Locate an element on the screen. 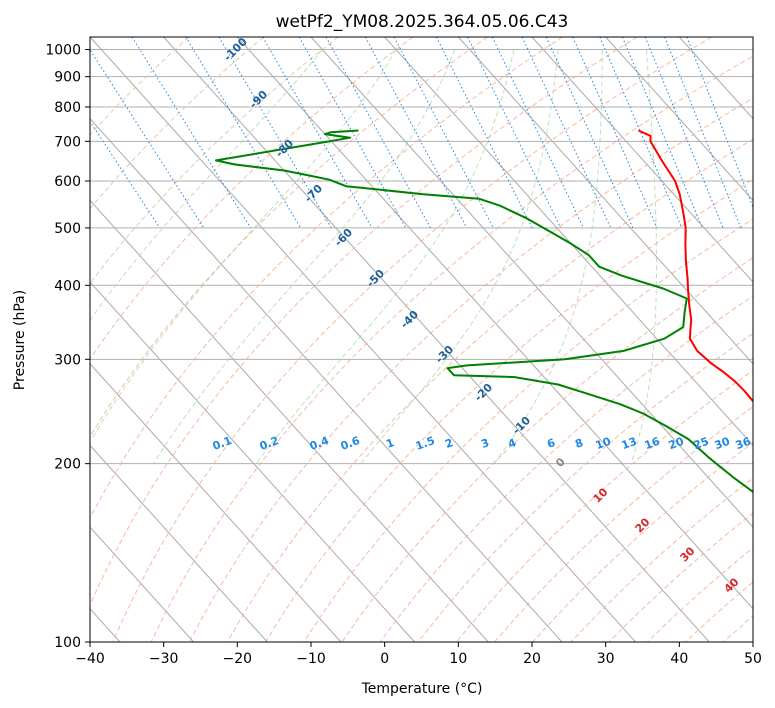  y-tick-label: 200 is located at coordinates (67, 465).